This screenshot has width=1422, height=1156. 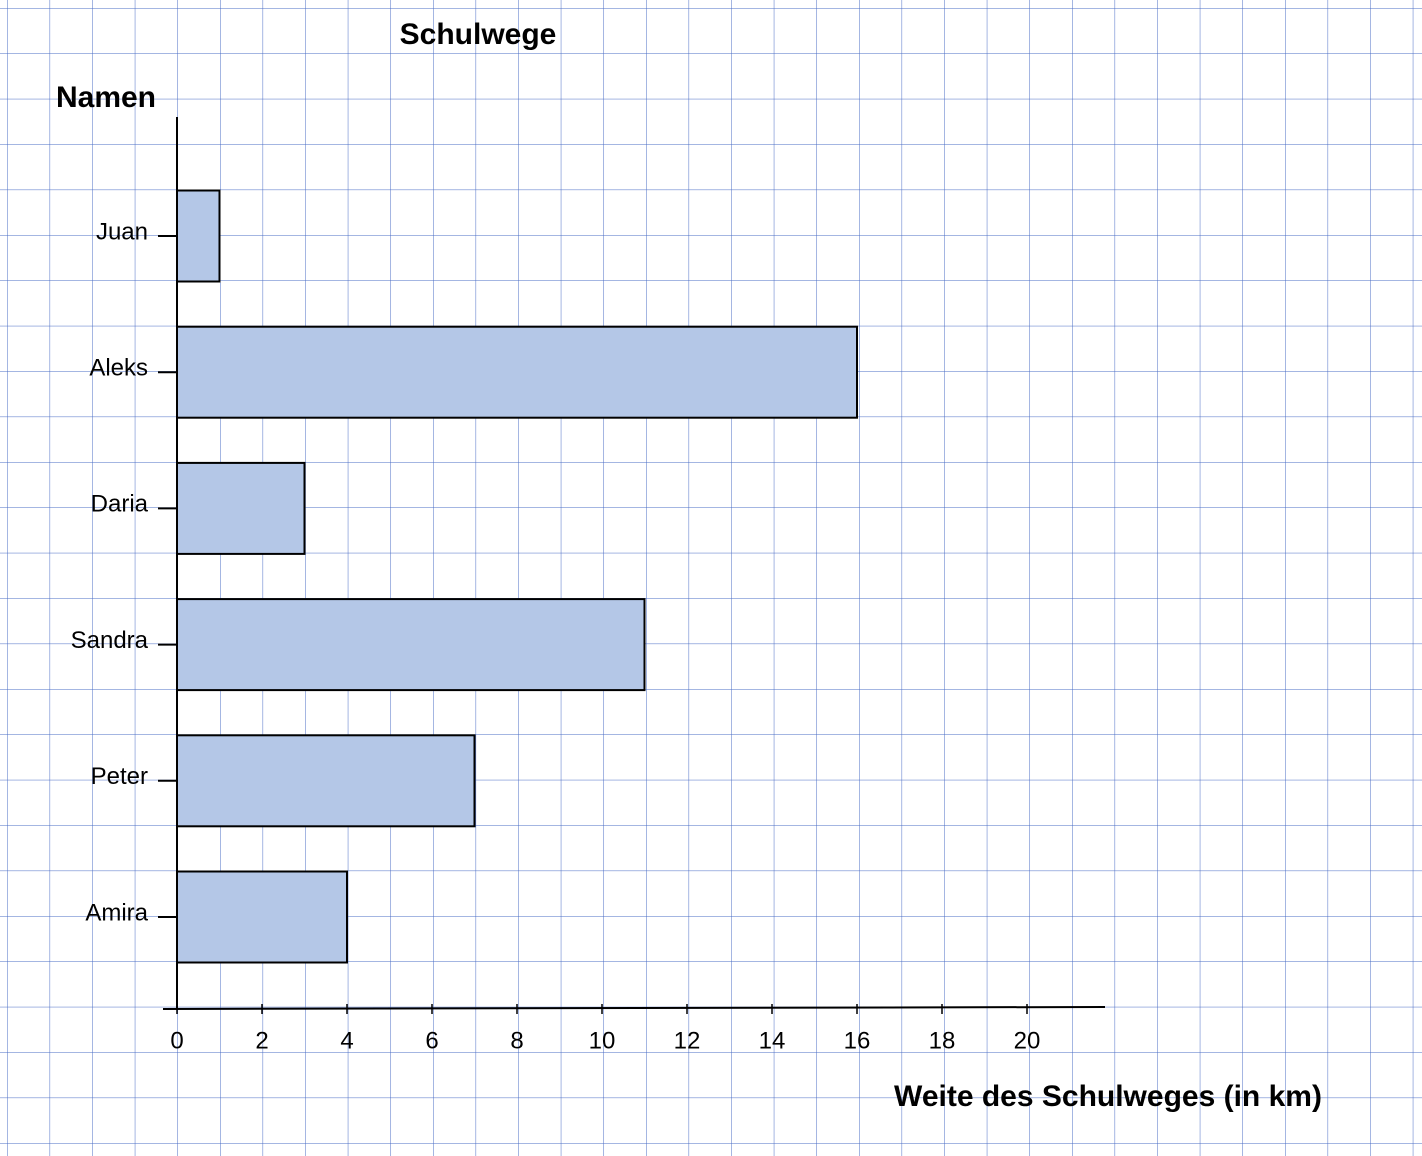 What do you see at coordinates (176, 1040) in the screenshot?
I see `x-tick-label: 0` at bounding box center [176, 1040].